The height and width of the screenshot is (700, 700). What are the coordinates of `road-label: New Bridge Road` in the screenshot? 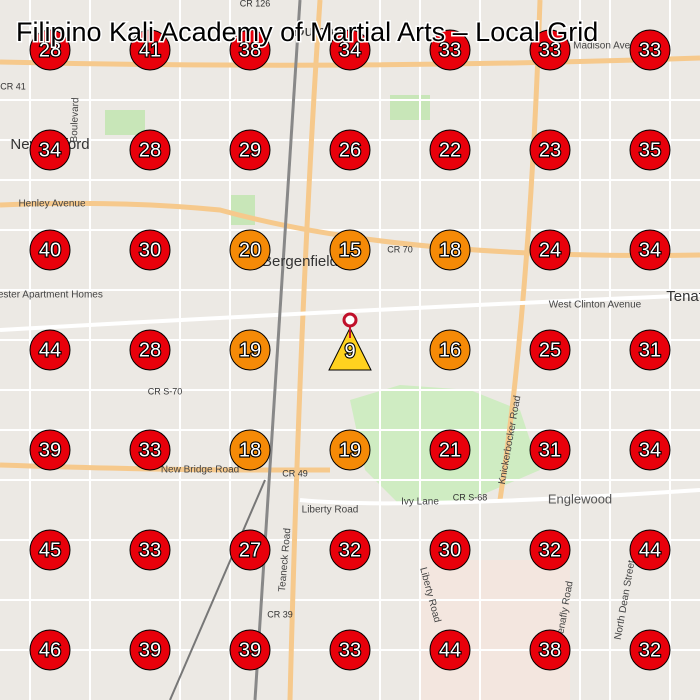 It's located at (200, 470).